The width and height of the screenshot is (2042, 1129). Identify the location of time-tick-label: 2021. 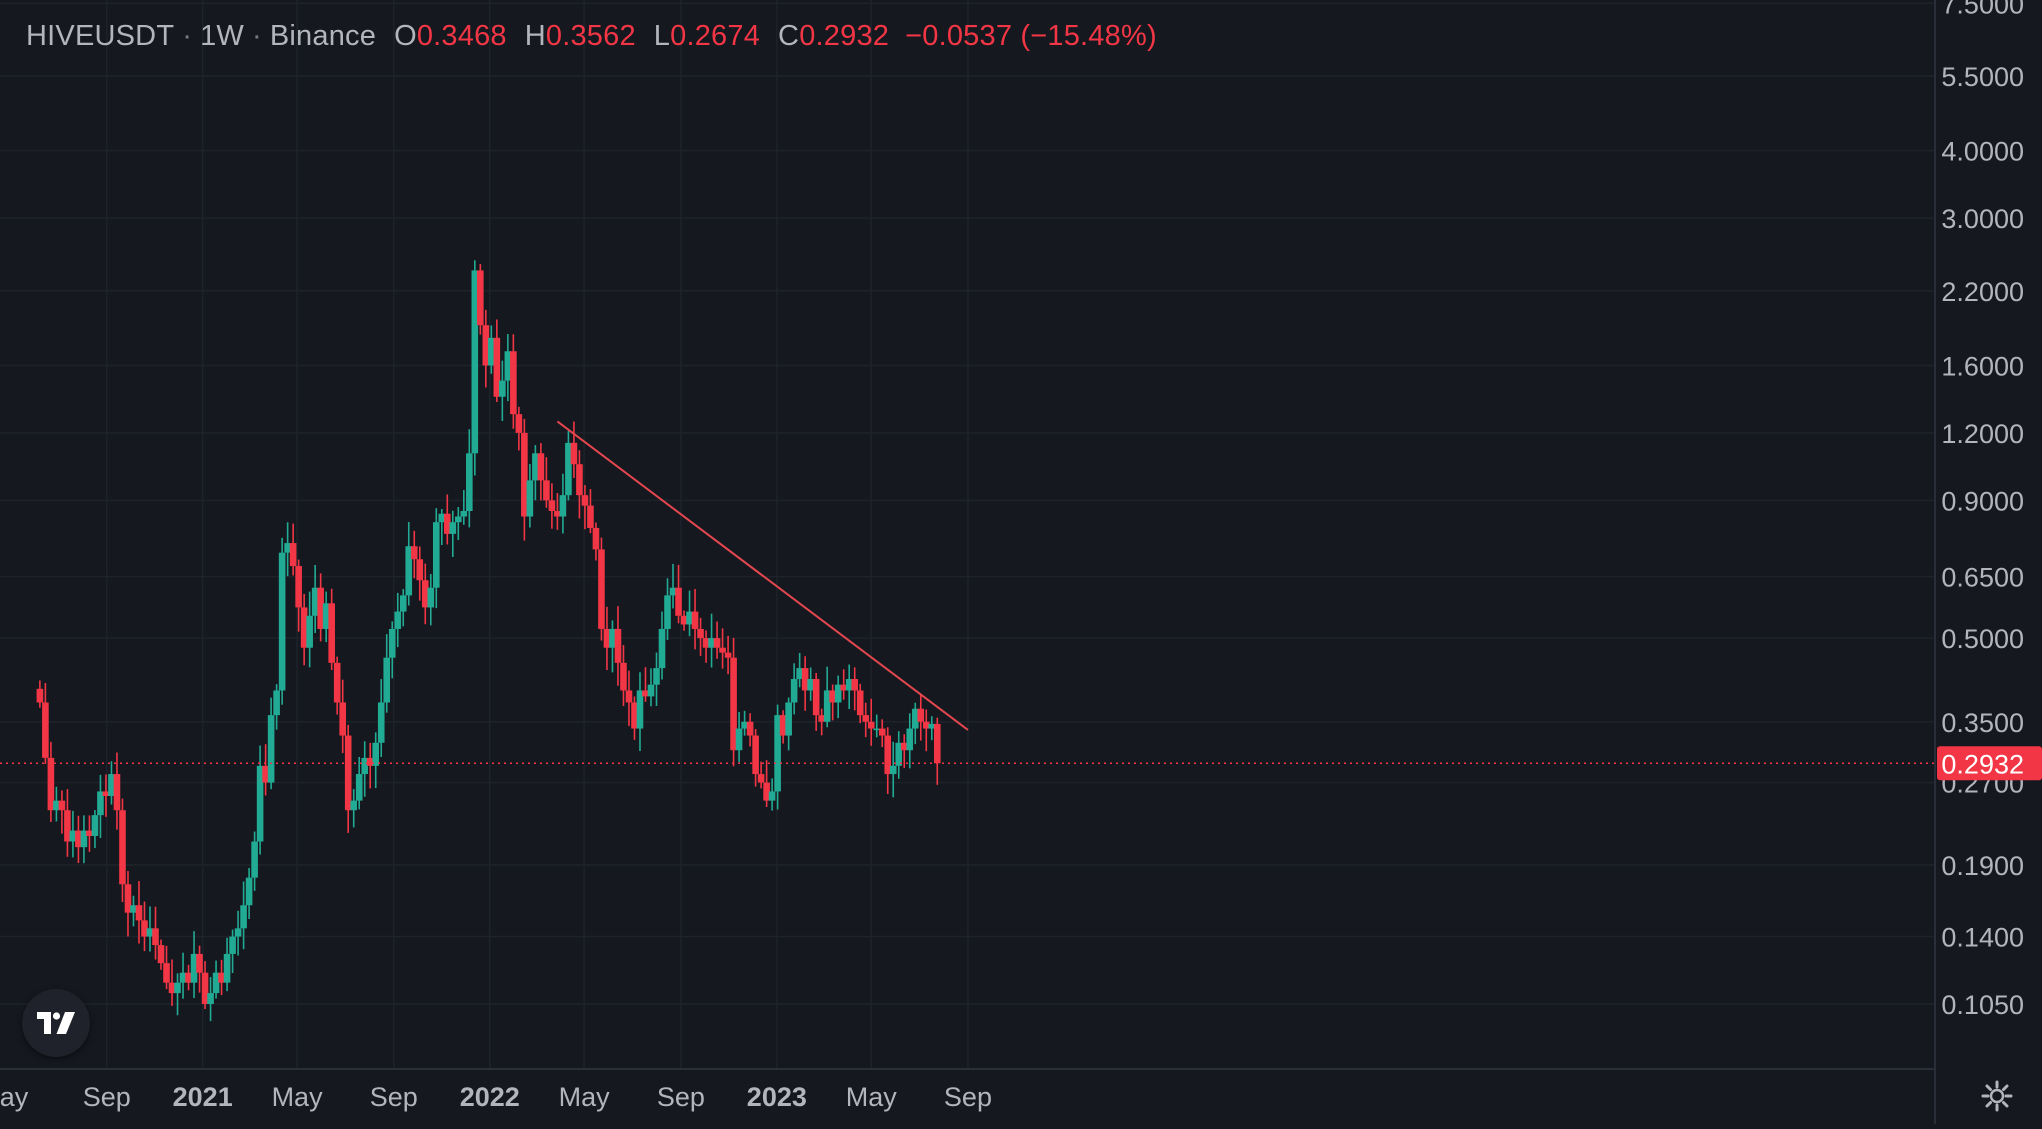
(203, 1097).